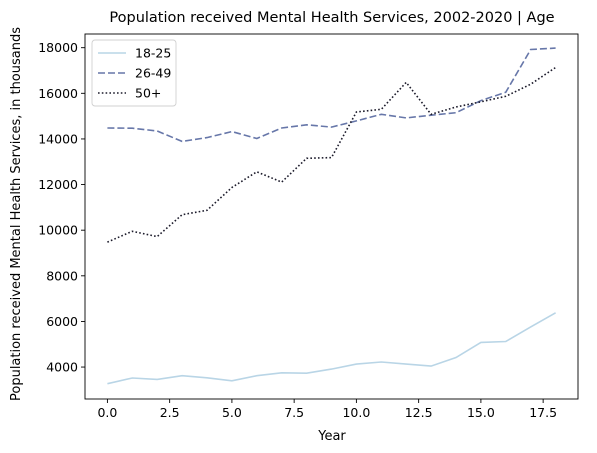 This screenshot has width=597, height=453. What do you see at coordinates (107, 412) in the screenshot?
I see `x-tick-label: 0.0` at bounding box center [107, 412].